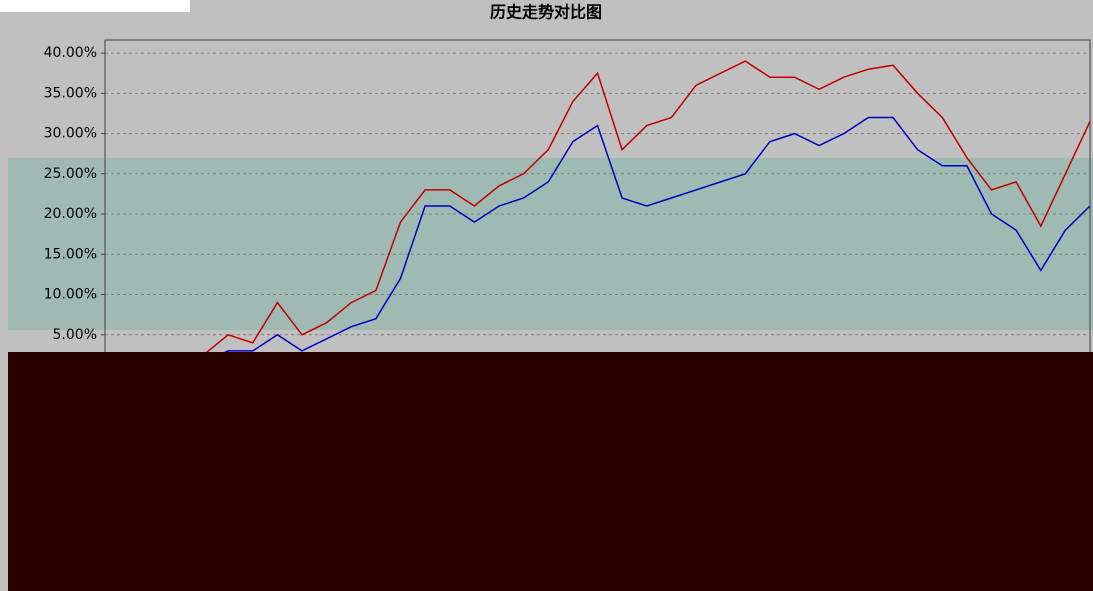 The image size is (1093, 591). I want to click on y-tick-label: 5.00%, so click(75, 335).